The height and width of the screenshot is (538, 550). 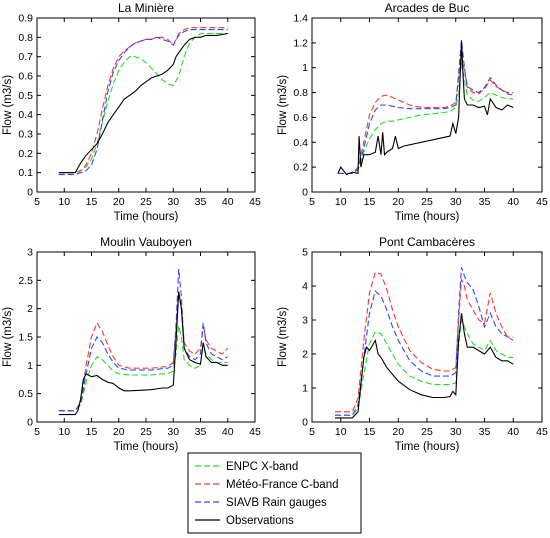 I want to click on y-tick-label: 1.5, so click(x=25, y=338).